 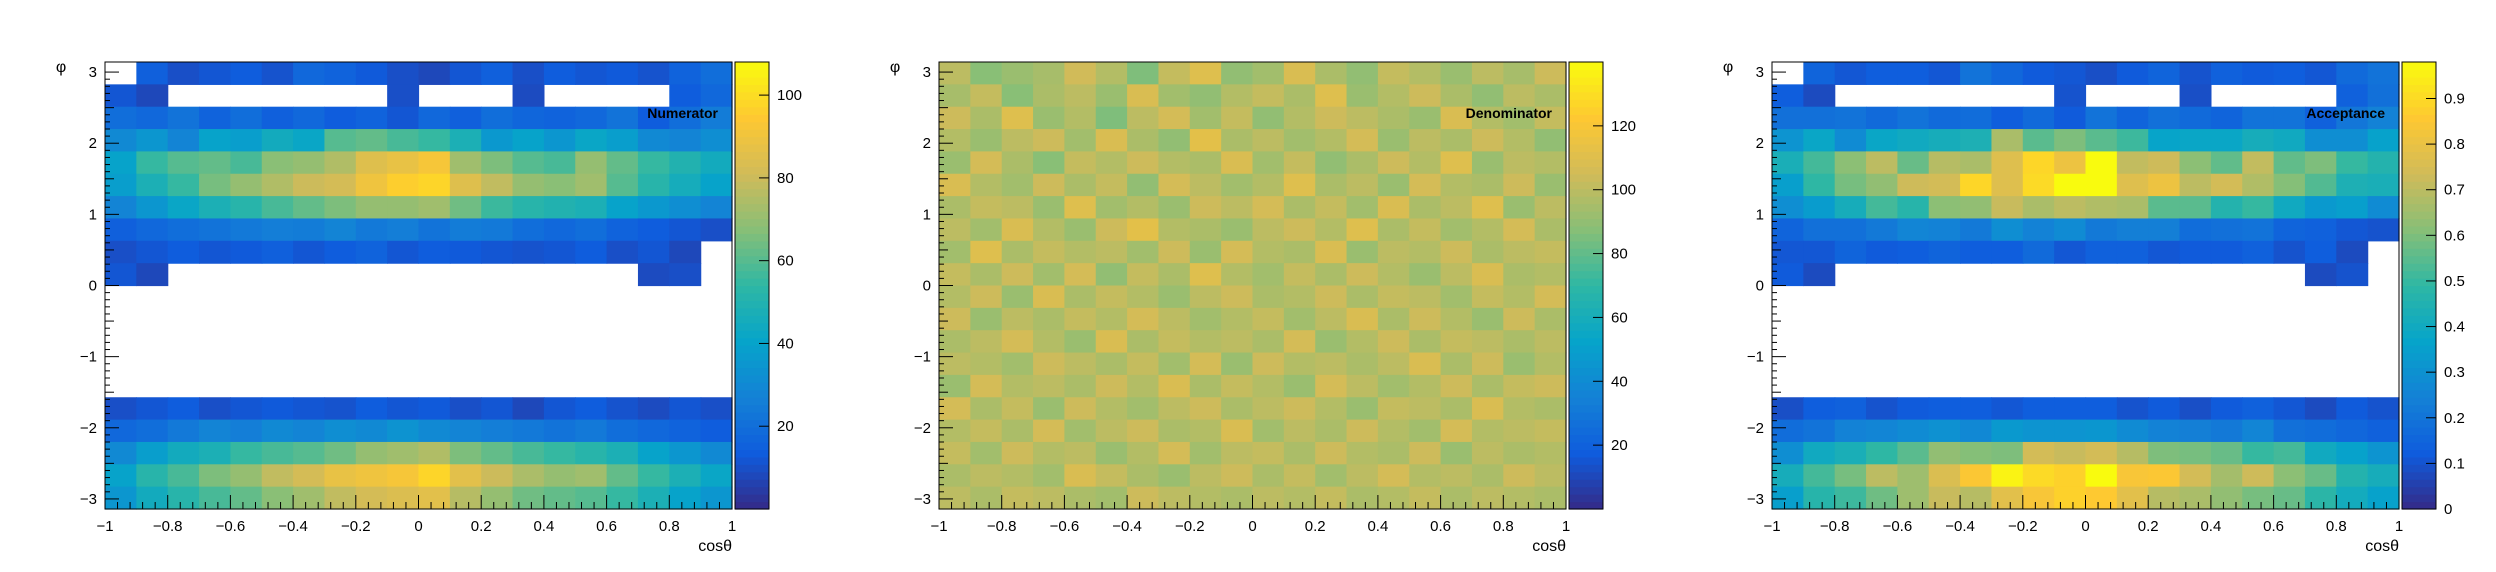 What do you see at coordinates (93, 286) in the screenshot?
I see `y-tick-label: 0` at bounding box center [93, 286].